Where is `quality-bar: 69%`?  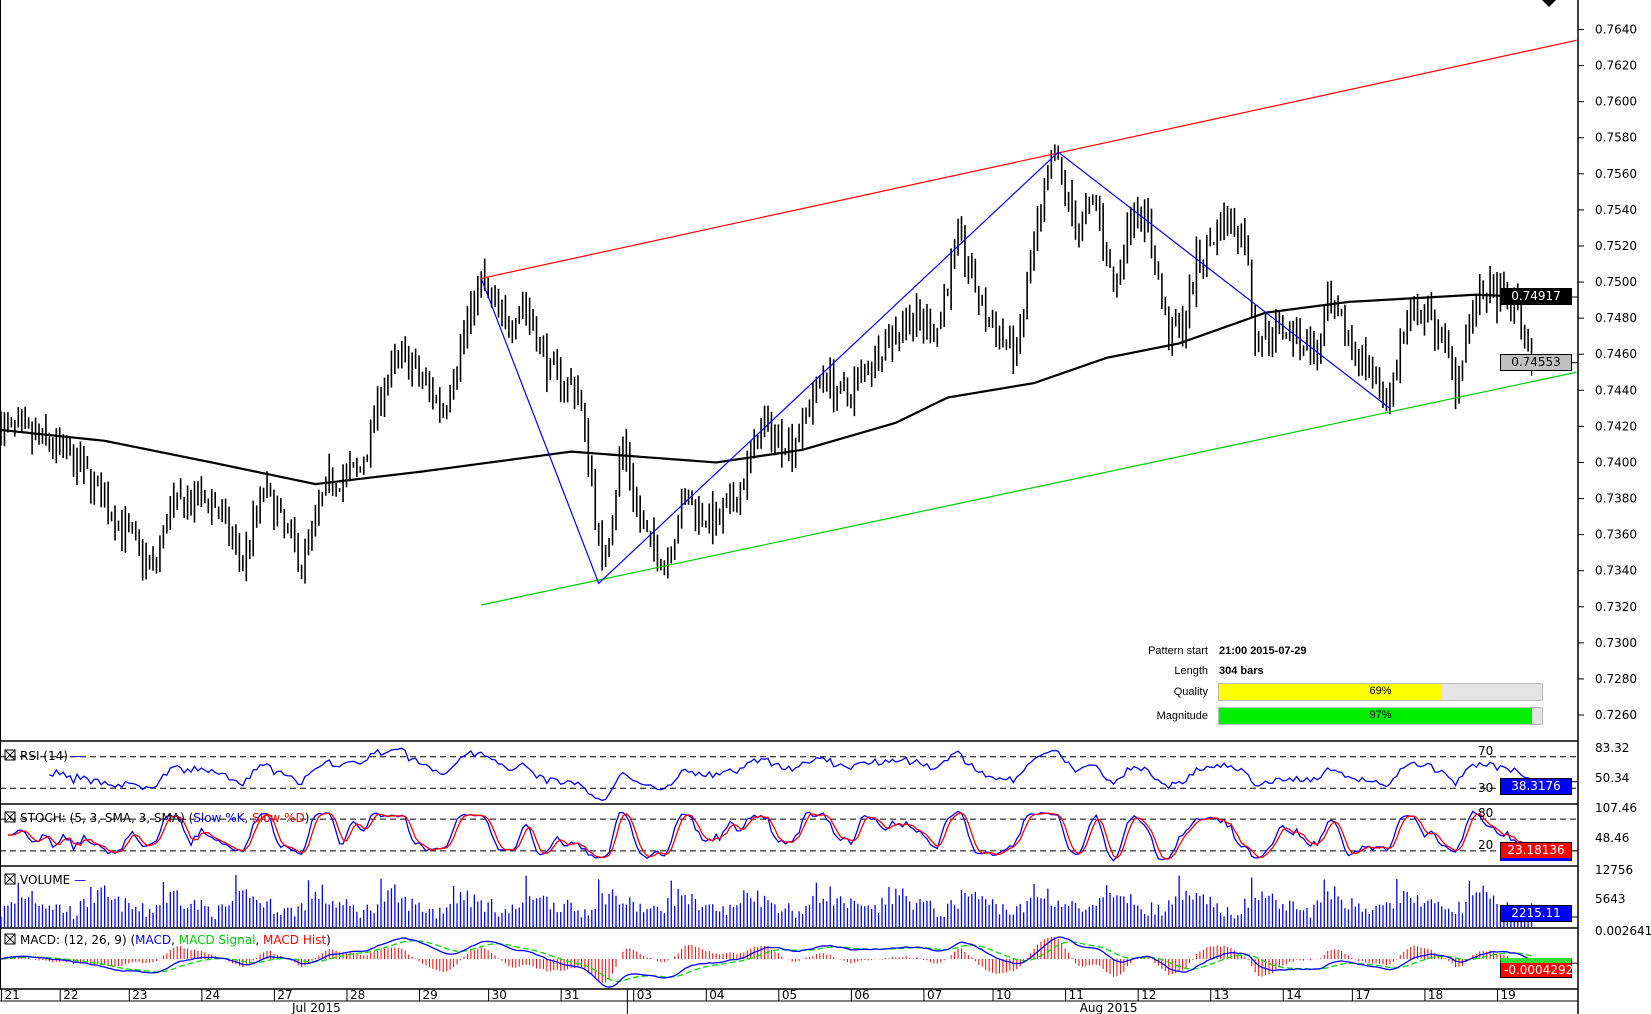 quality-bar: 69% is located at coordinates (1380, 692).